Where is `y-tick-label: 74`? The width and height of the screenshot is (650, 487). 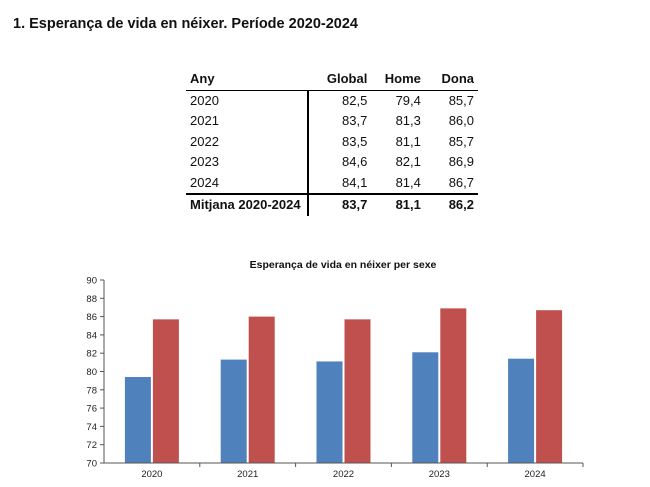 y-tick-label: 74 is located at coordinates (91, 427).